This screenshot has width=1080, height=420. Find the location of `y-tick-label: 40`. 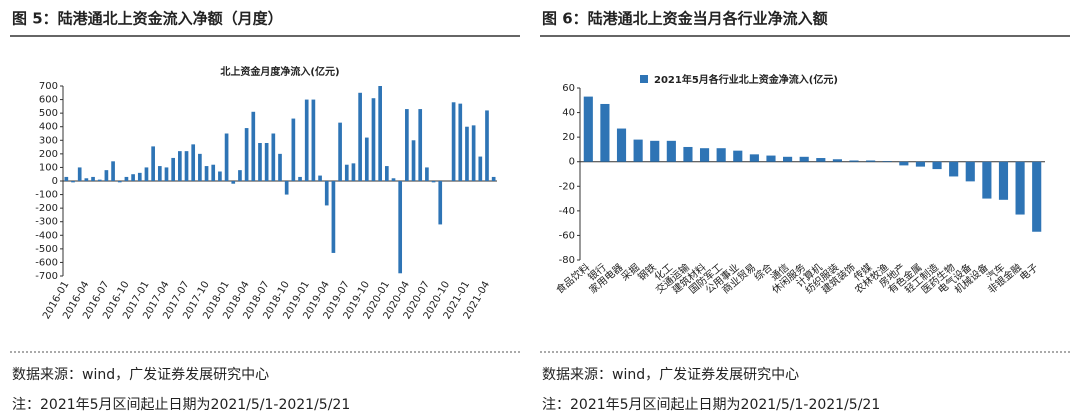

y-tick-label: 40 is located at coordinates (568, 113).